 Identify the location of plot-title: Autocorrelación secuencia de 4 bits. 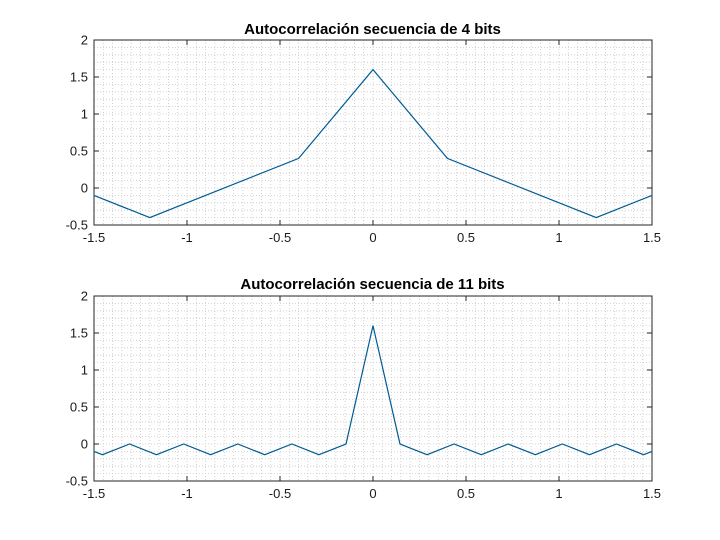
(372, 29).